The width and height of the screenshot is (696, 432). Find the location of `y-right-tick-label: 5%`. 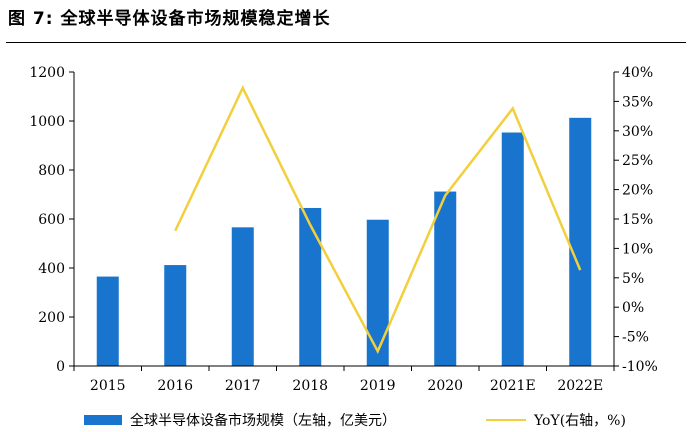

y-right-tick-label: 5% is located at coordinates (633, 279).